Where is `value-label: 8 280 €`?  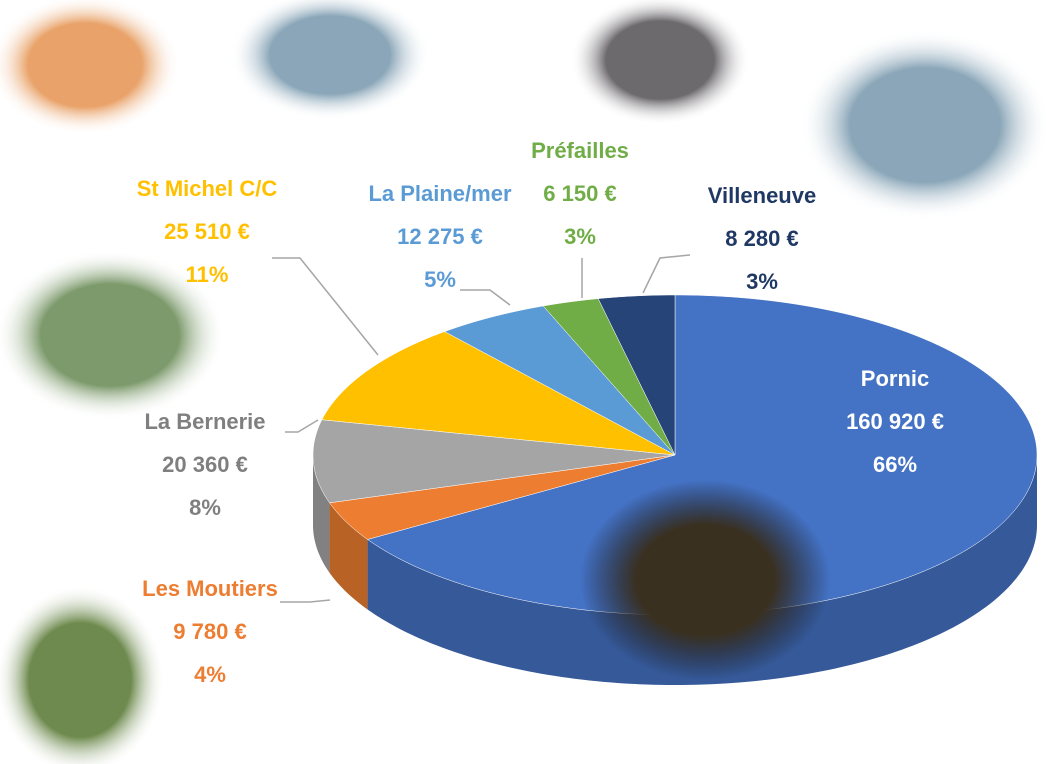
value-label: 8 280 € is located at coordinates (761, 238).